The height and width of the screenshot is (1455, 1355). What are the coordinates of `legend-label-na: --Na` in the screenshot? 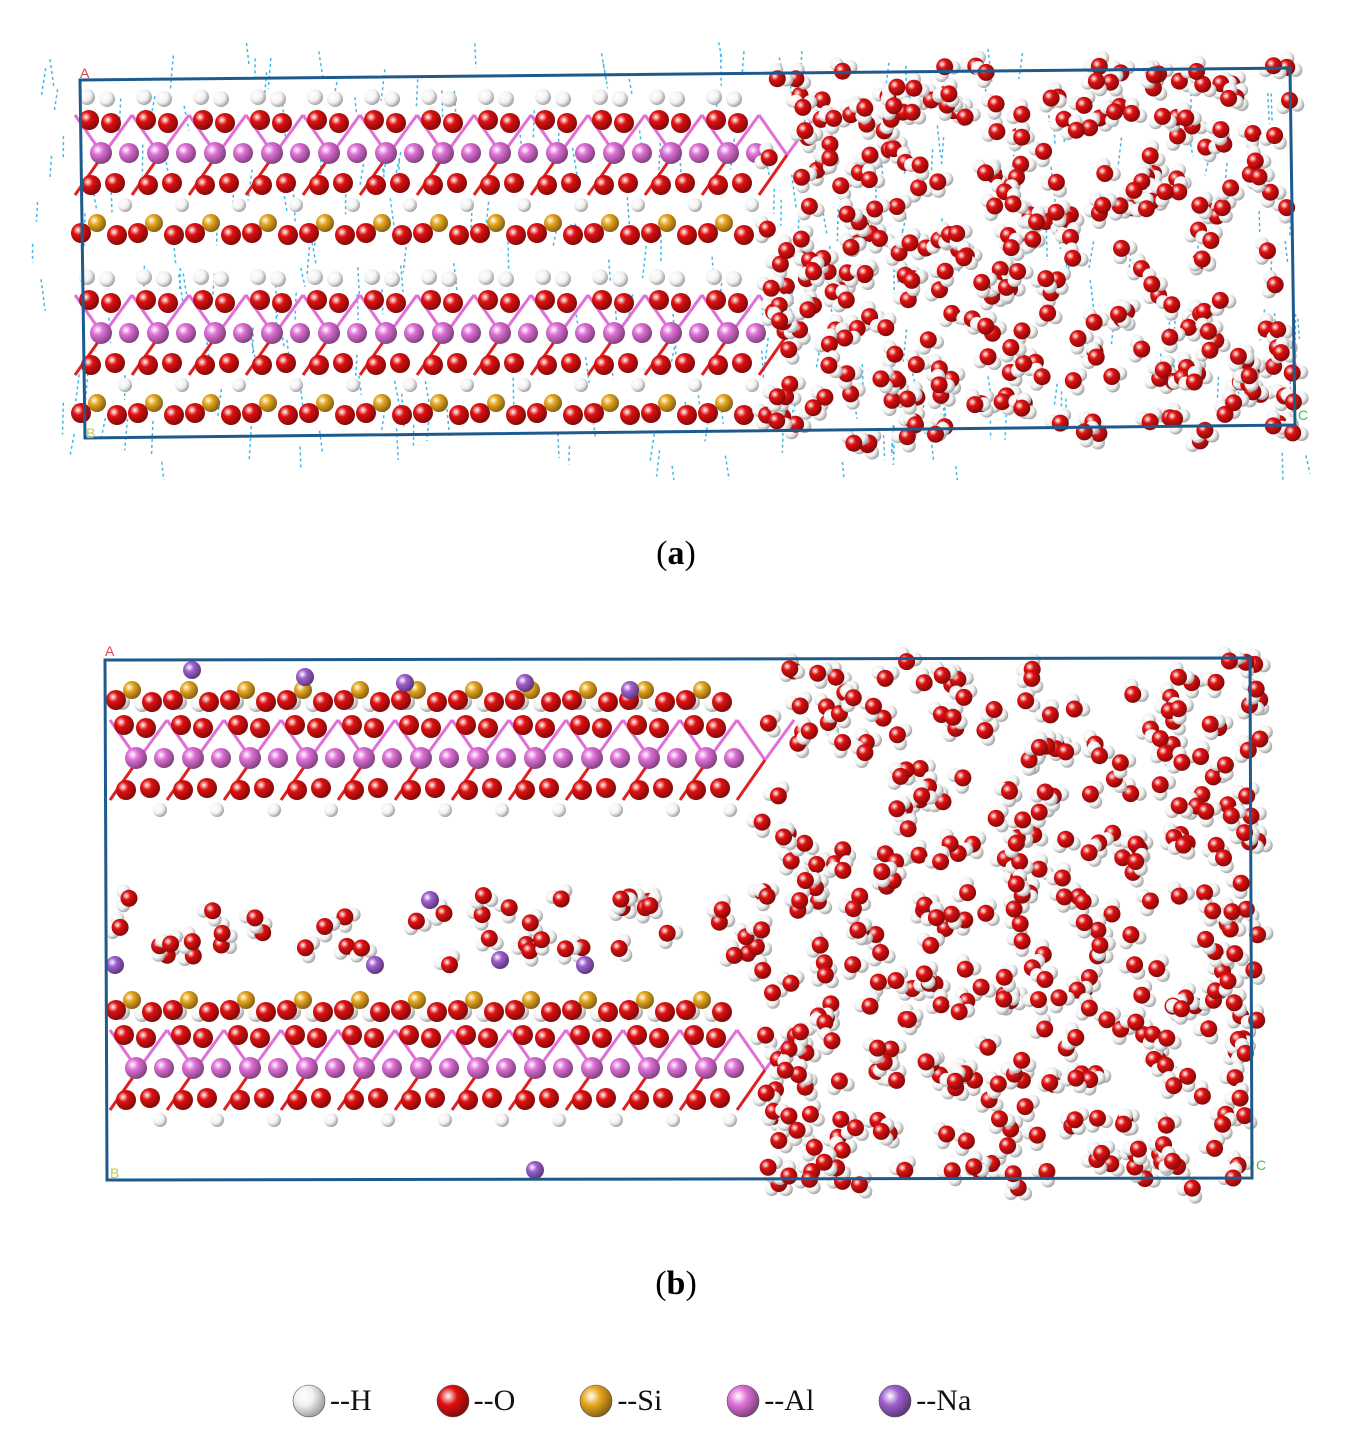 It's located at (944, 1400).